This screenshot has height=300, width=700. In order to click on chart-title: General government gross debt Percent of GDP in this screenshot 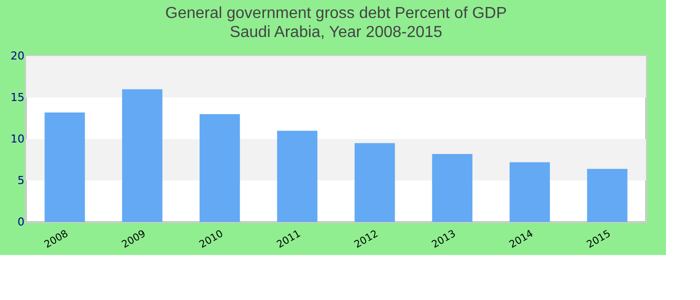, I will do `click(336, 13)`.